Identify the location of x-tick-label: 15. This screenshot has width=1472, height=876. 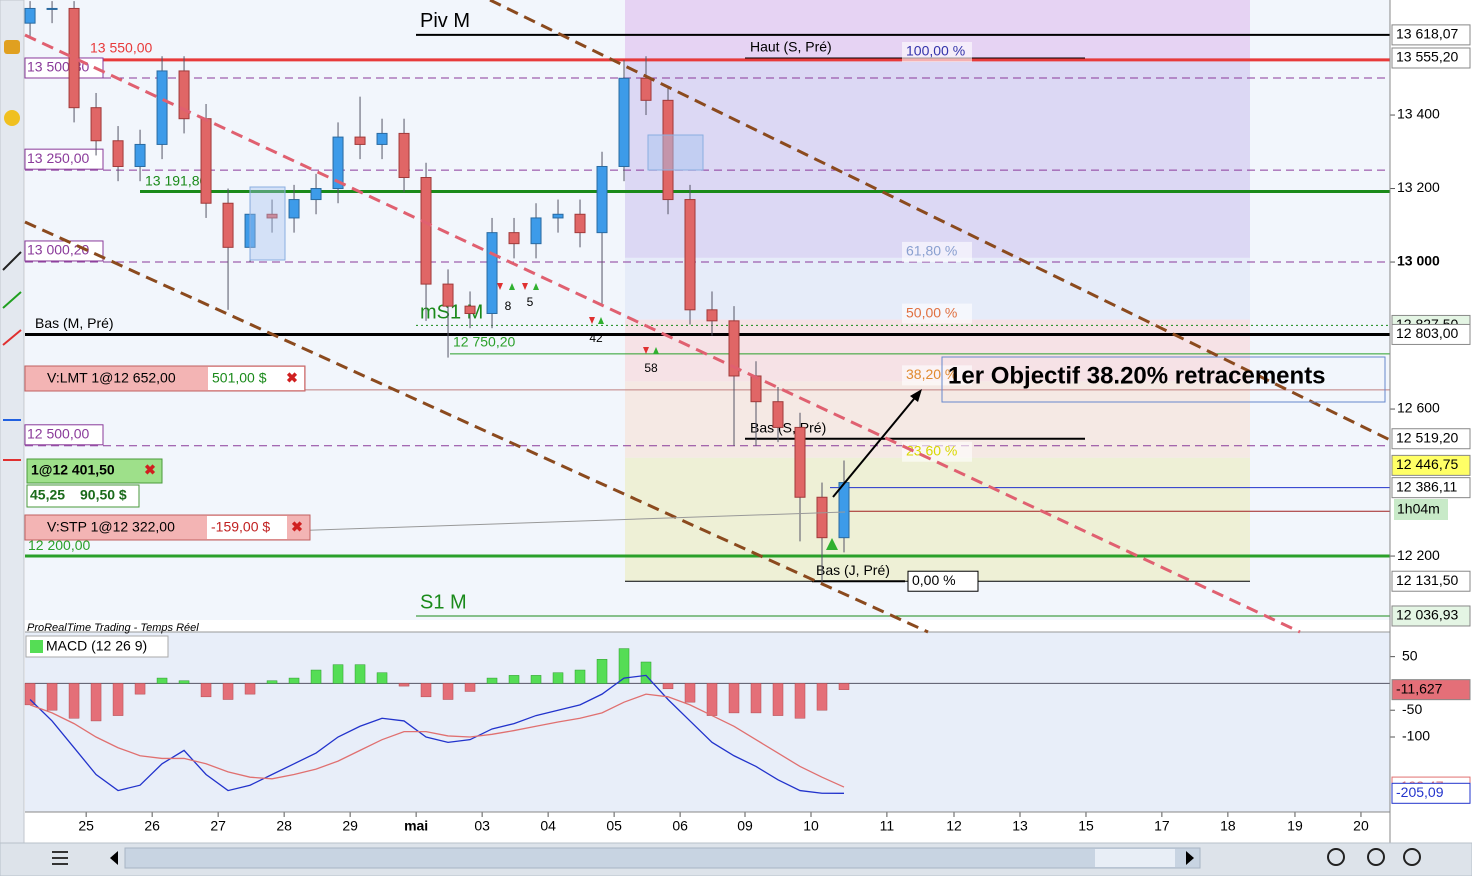
(1086, 826).